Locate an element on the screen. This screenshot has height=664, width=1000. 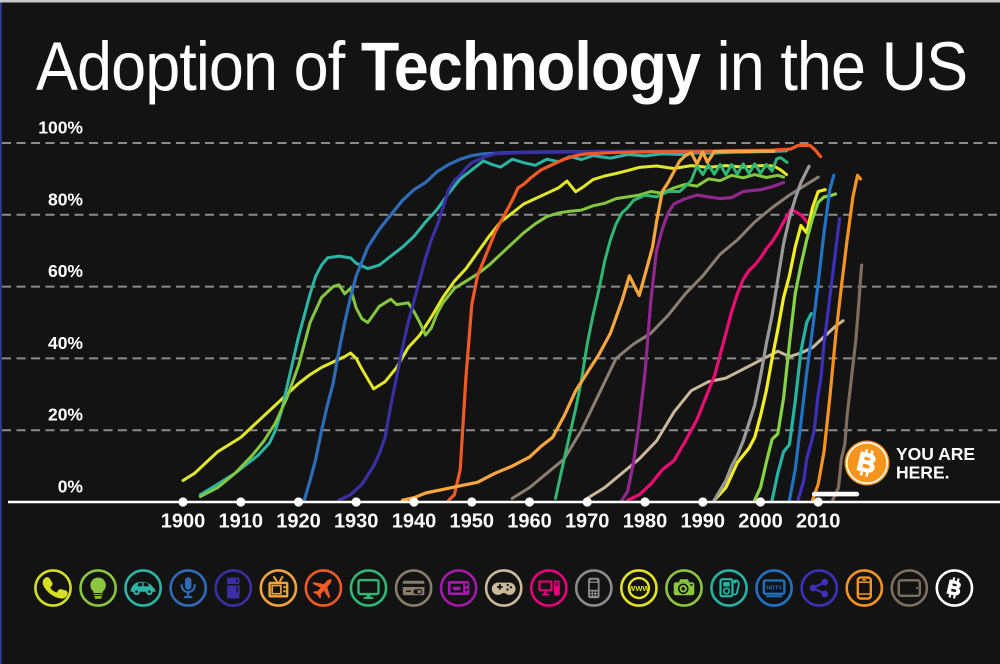
svg-text: 1980 is located at coordinates (645, 522).